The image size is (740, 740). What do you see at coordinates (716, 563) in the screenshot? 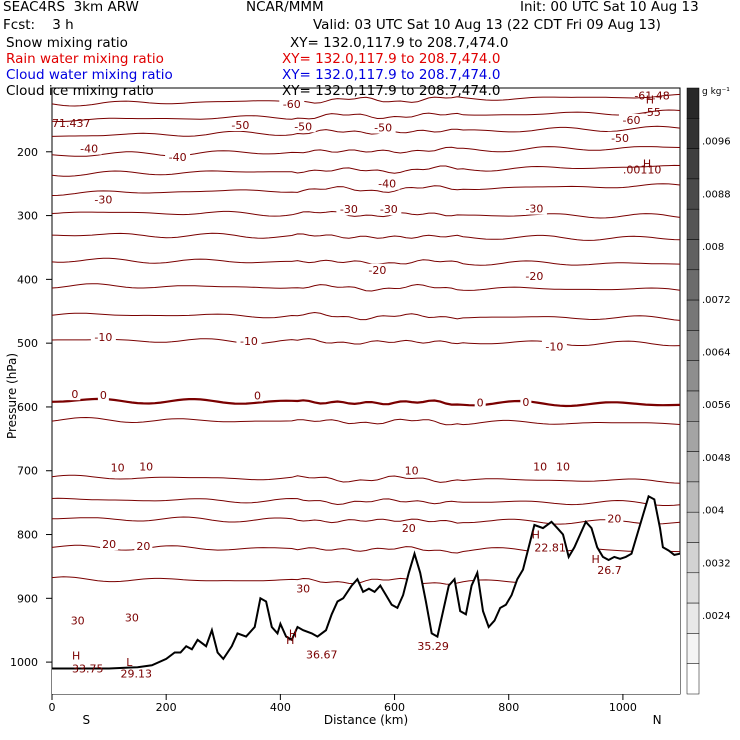
I see `colorbar-tick-label: .0032` at bounding box center [716, 563].